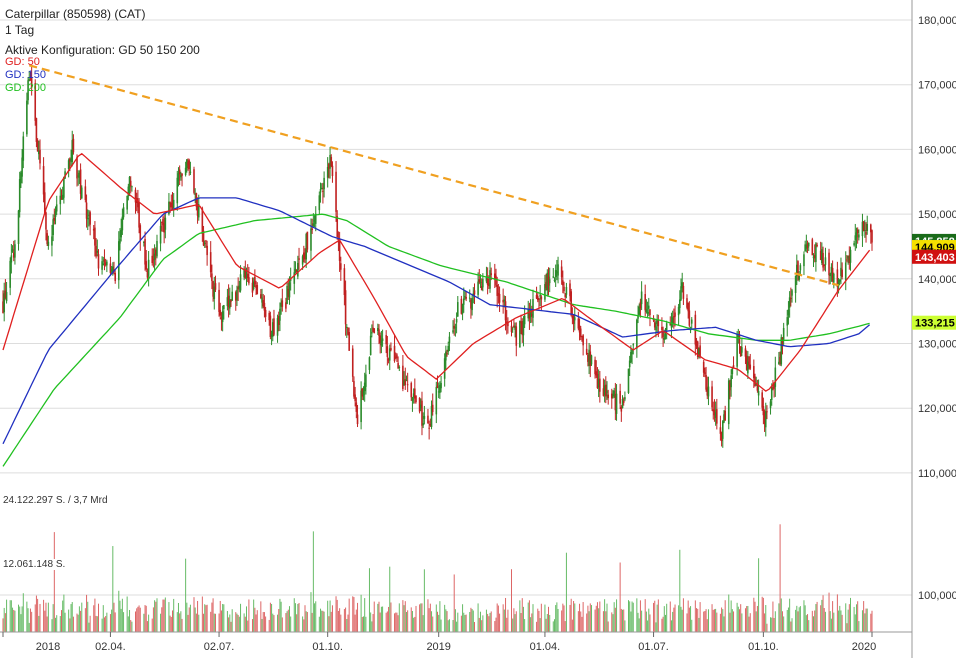  Describe the element at coordinates (22, 62) in the screenshot. I see `legend-ma50: GD: 50` at that location.